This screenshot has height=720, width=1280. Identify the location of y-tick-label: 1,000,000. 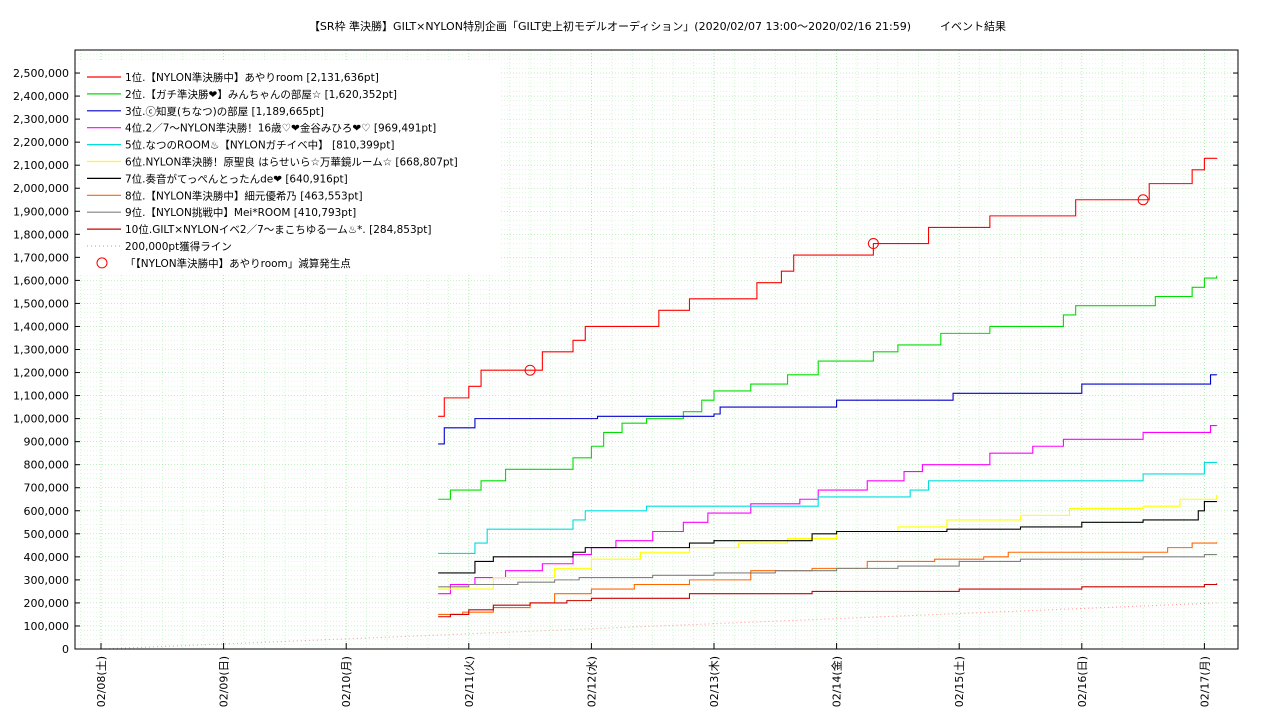
(41, 419).